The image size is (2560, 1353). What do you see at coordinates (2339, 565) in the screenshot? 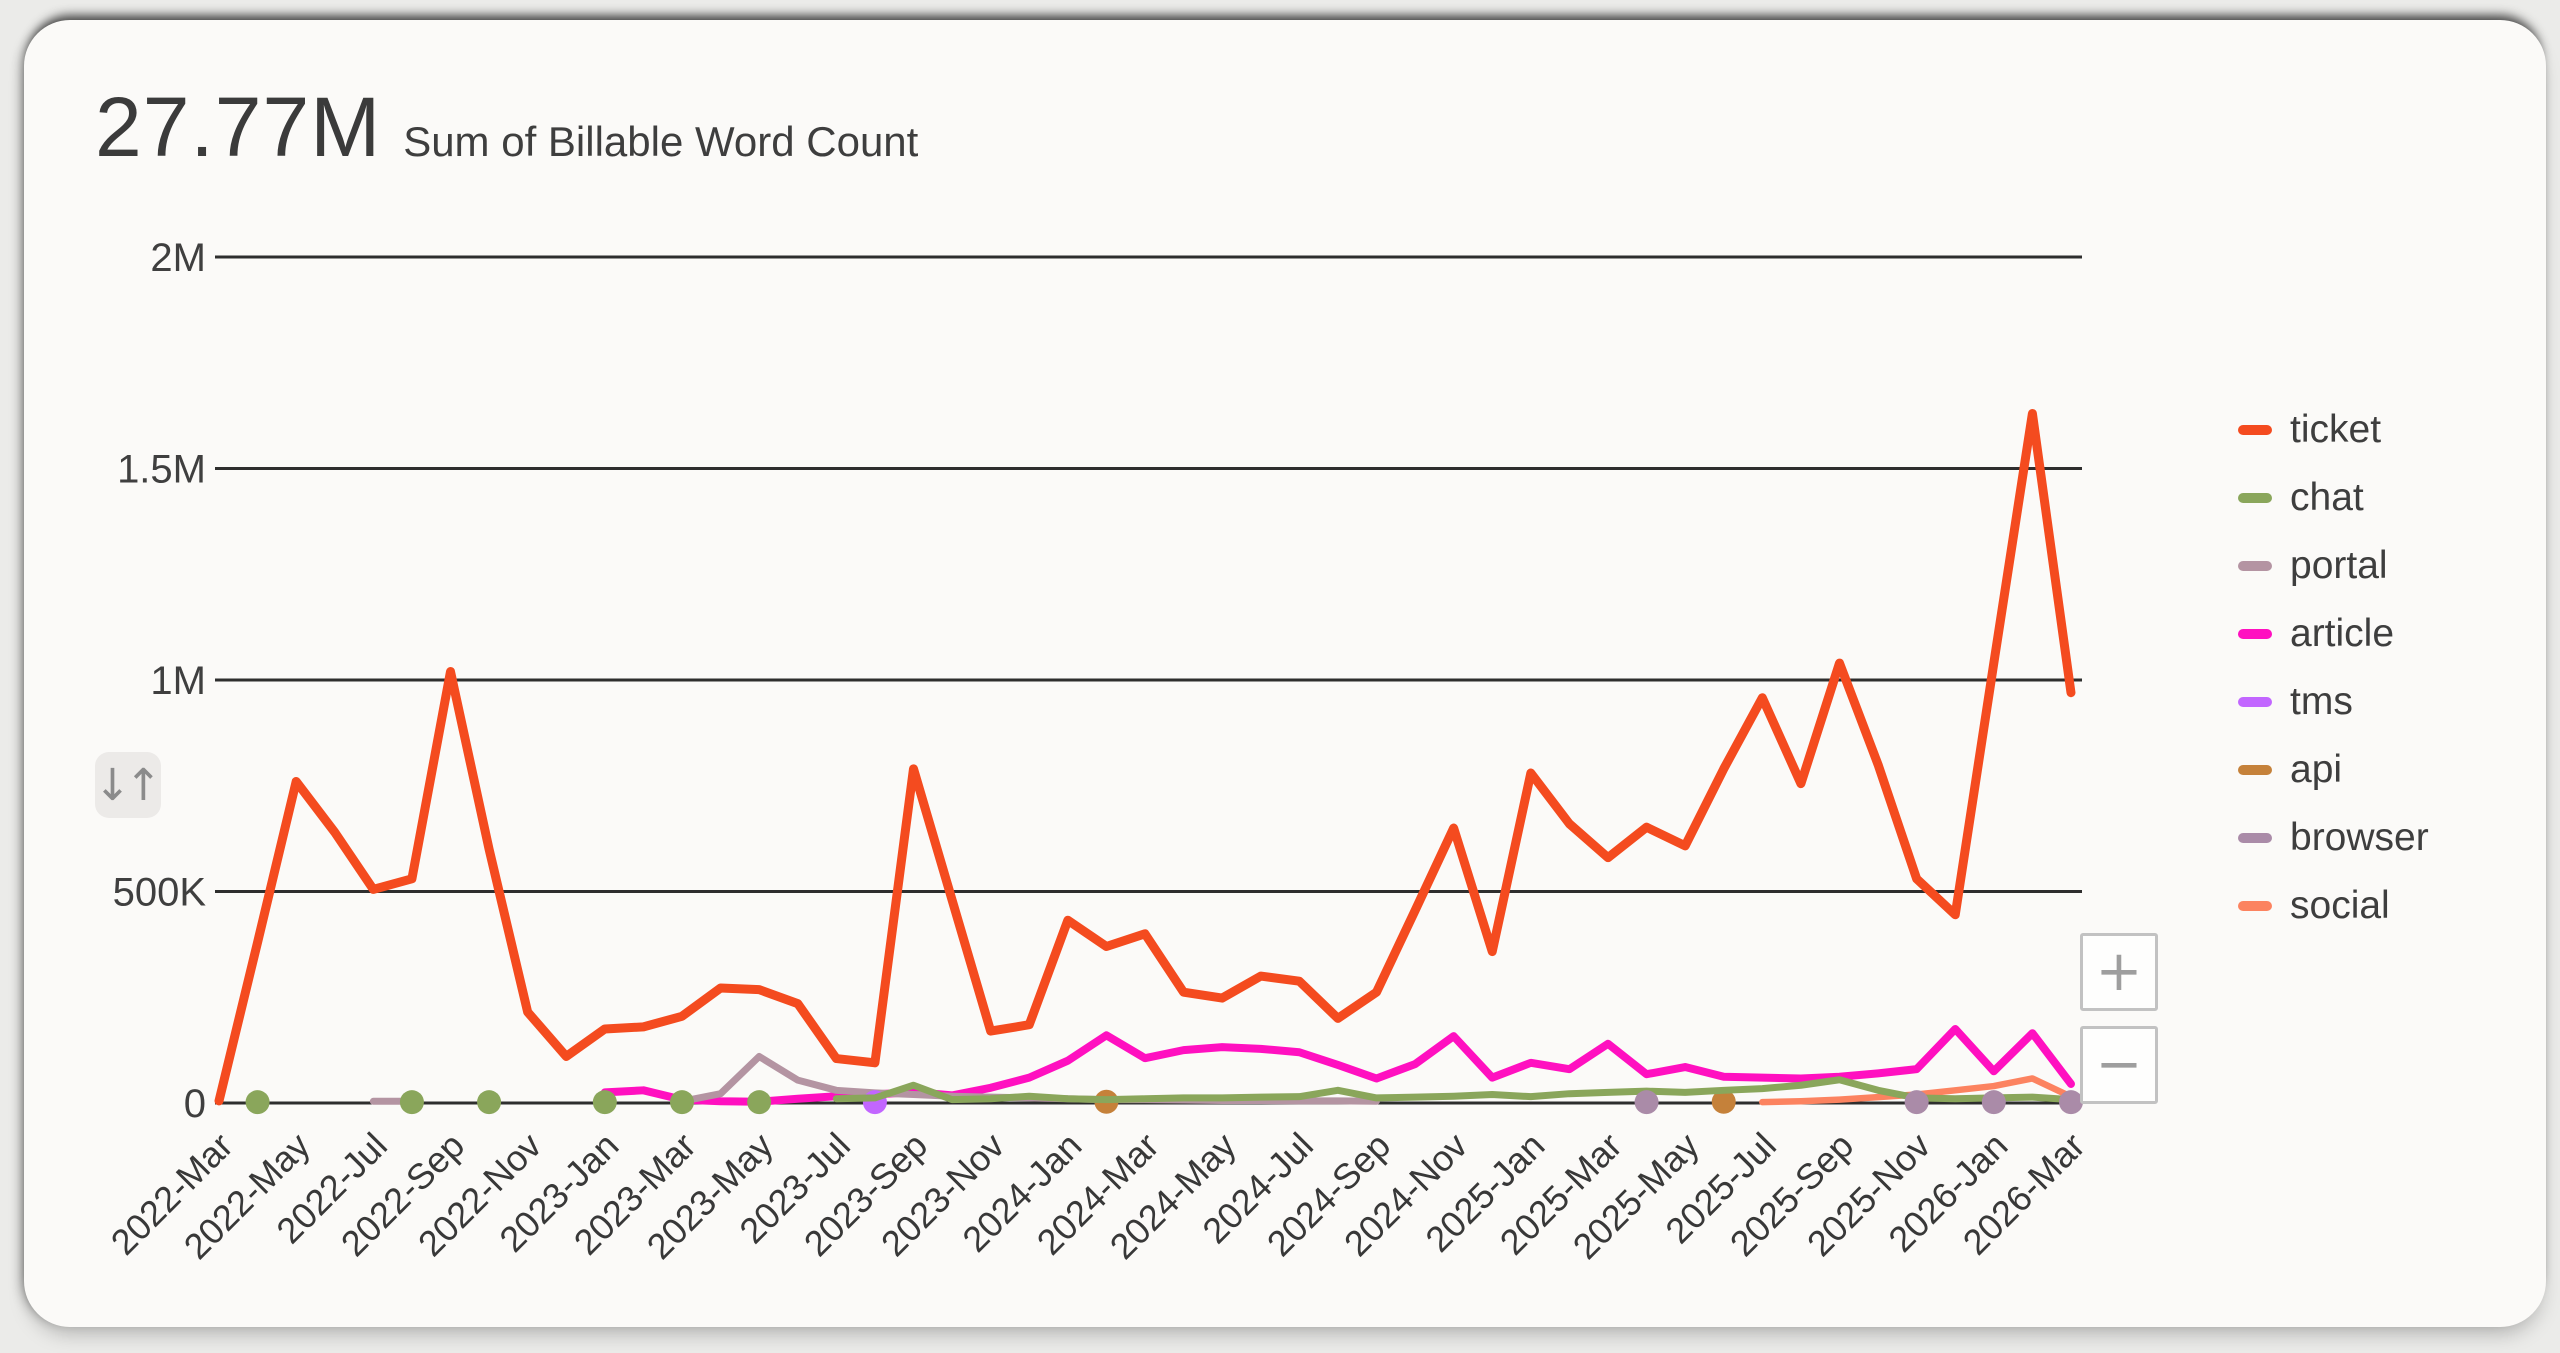
I see `legend-label: portal` at bounding box center [2339, 565].